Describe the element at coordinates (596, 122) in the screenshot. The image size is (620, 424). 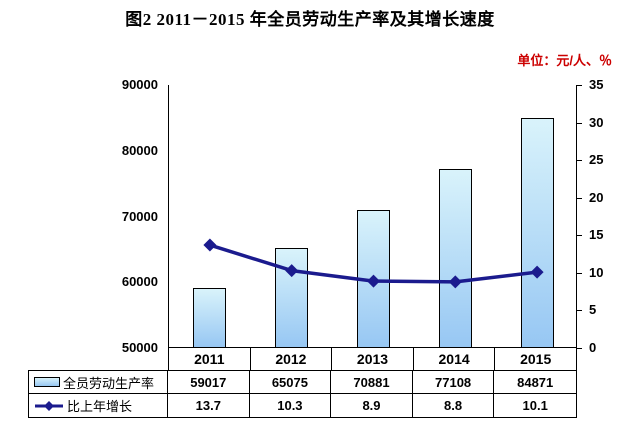
I see `right-axis-tick-label: 30` at that location.